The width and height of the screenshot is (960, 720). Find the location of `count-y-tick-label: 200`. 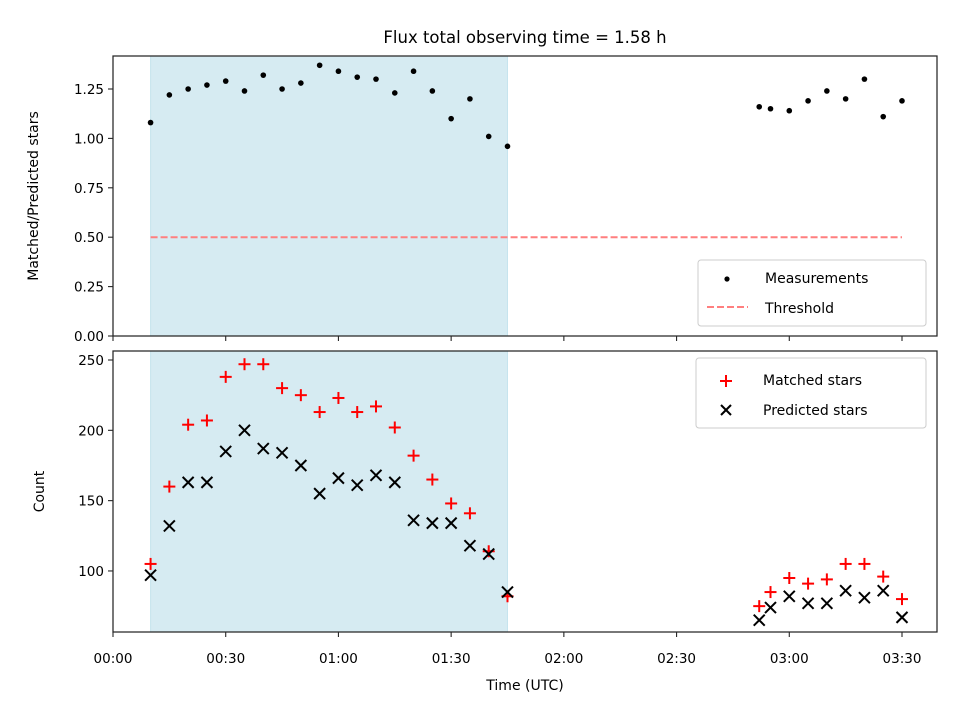

count-y-tick-label: 200 is located at coordinates (91, 431).